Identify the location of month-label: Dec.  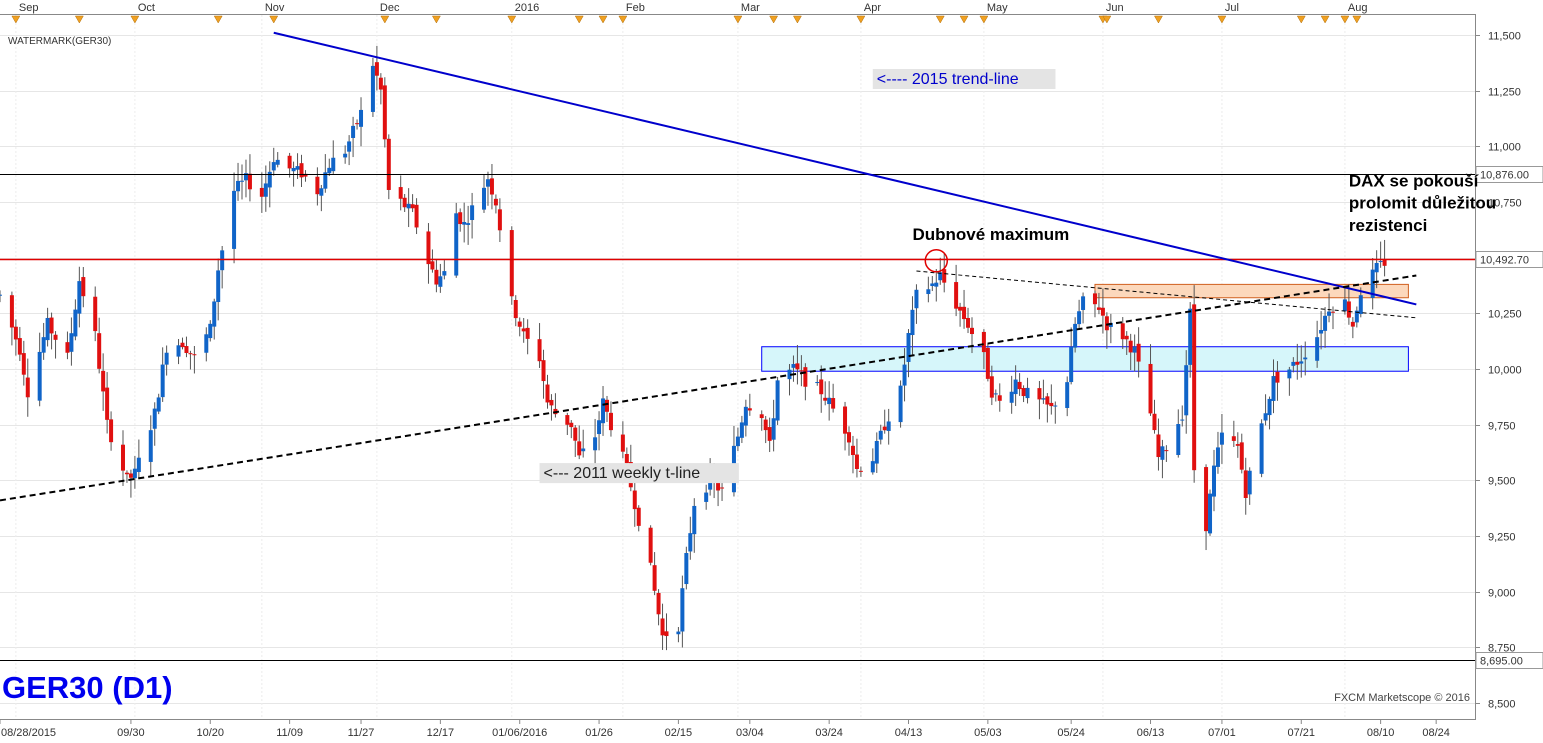
(390, 8).